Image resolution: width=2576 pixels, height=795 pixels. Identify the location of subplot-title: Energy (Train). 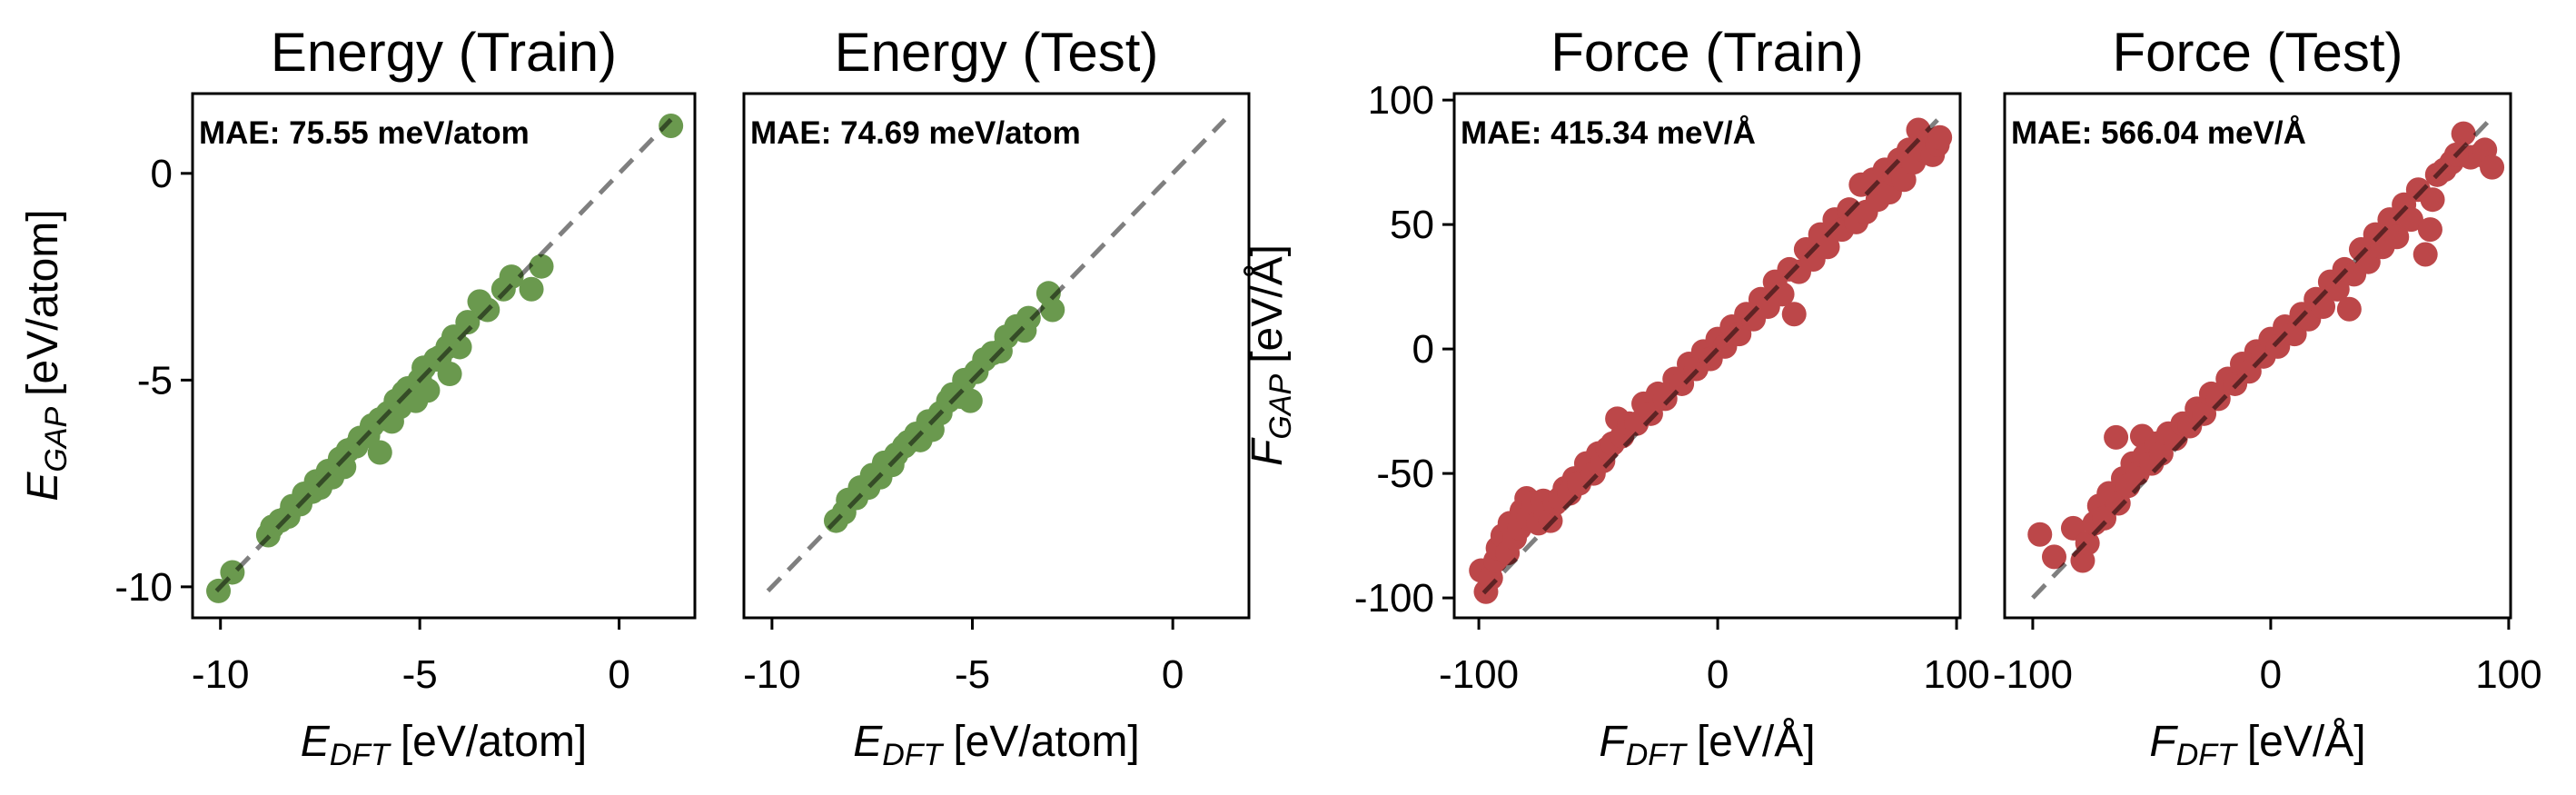
(444, 52).